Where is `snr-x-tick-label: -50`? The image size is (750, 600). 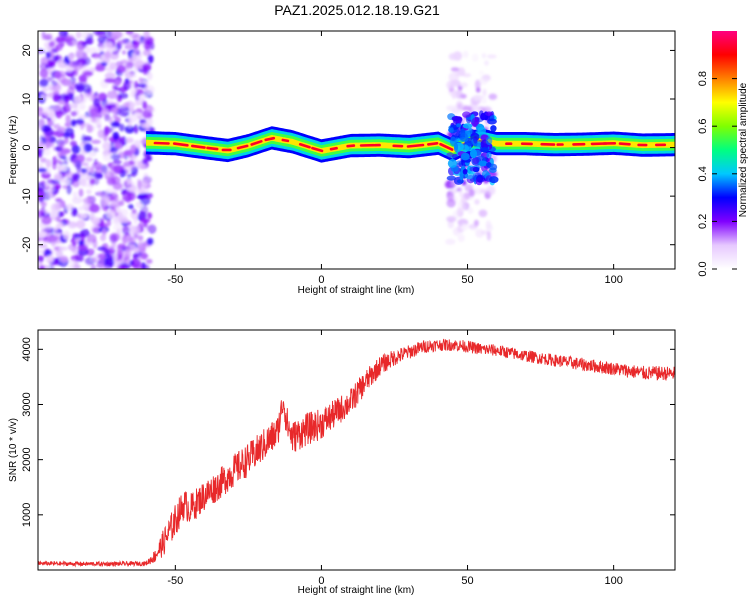 snr-x-tick-label: -50 is located at coordinates (175, 581).